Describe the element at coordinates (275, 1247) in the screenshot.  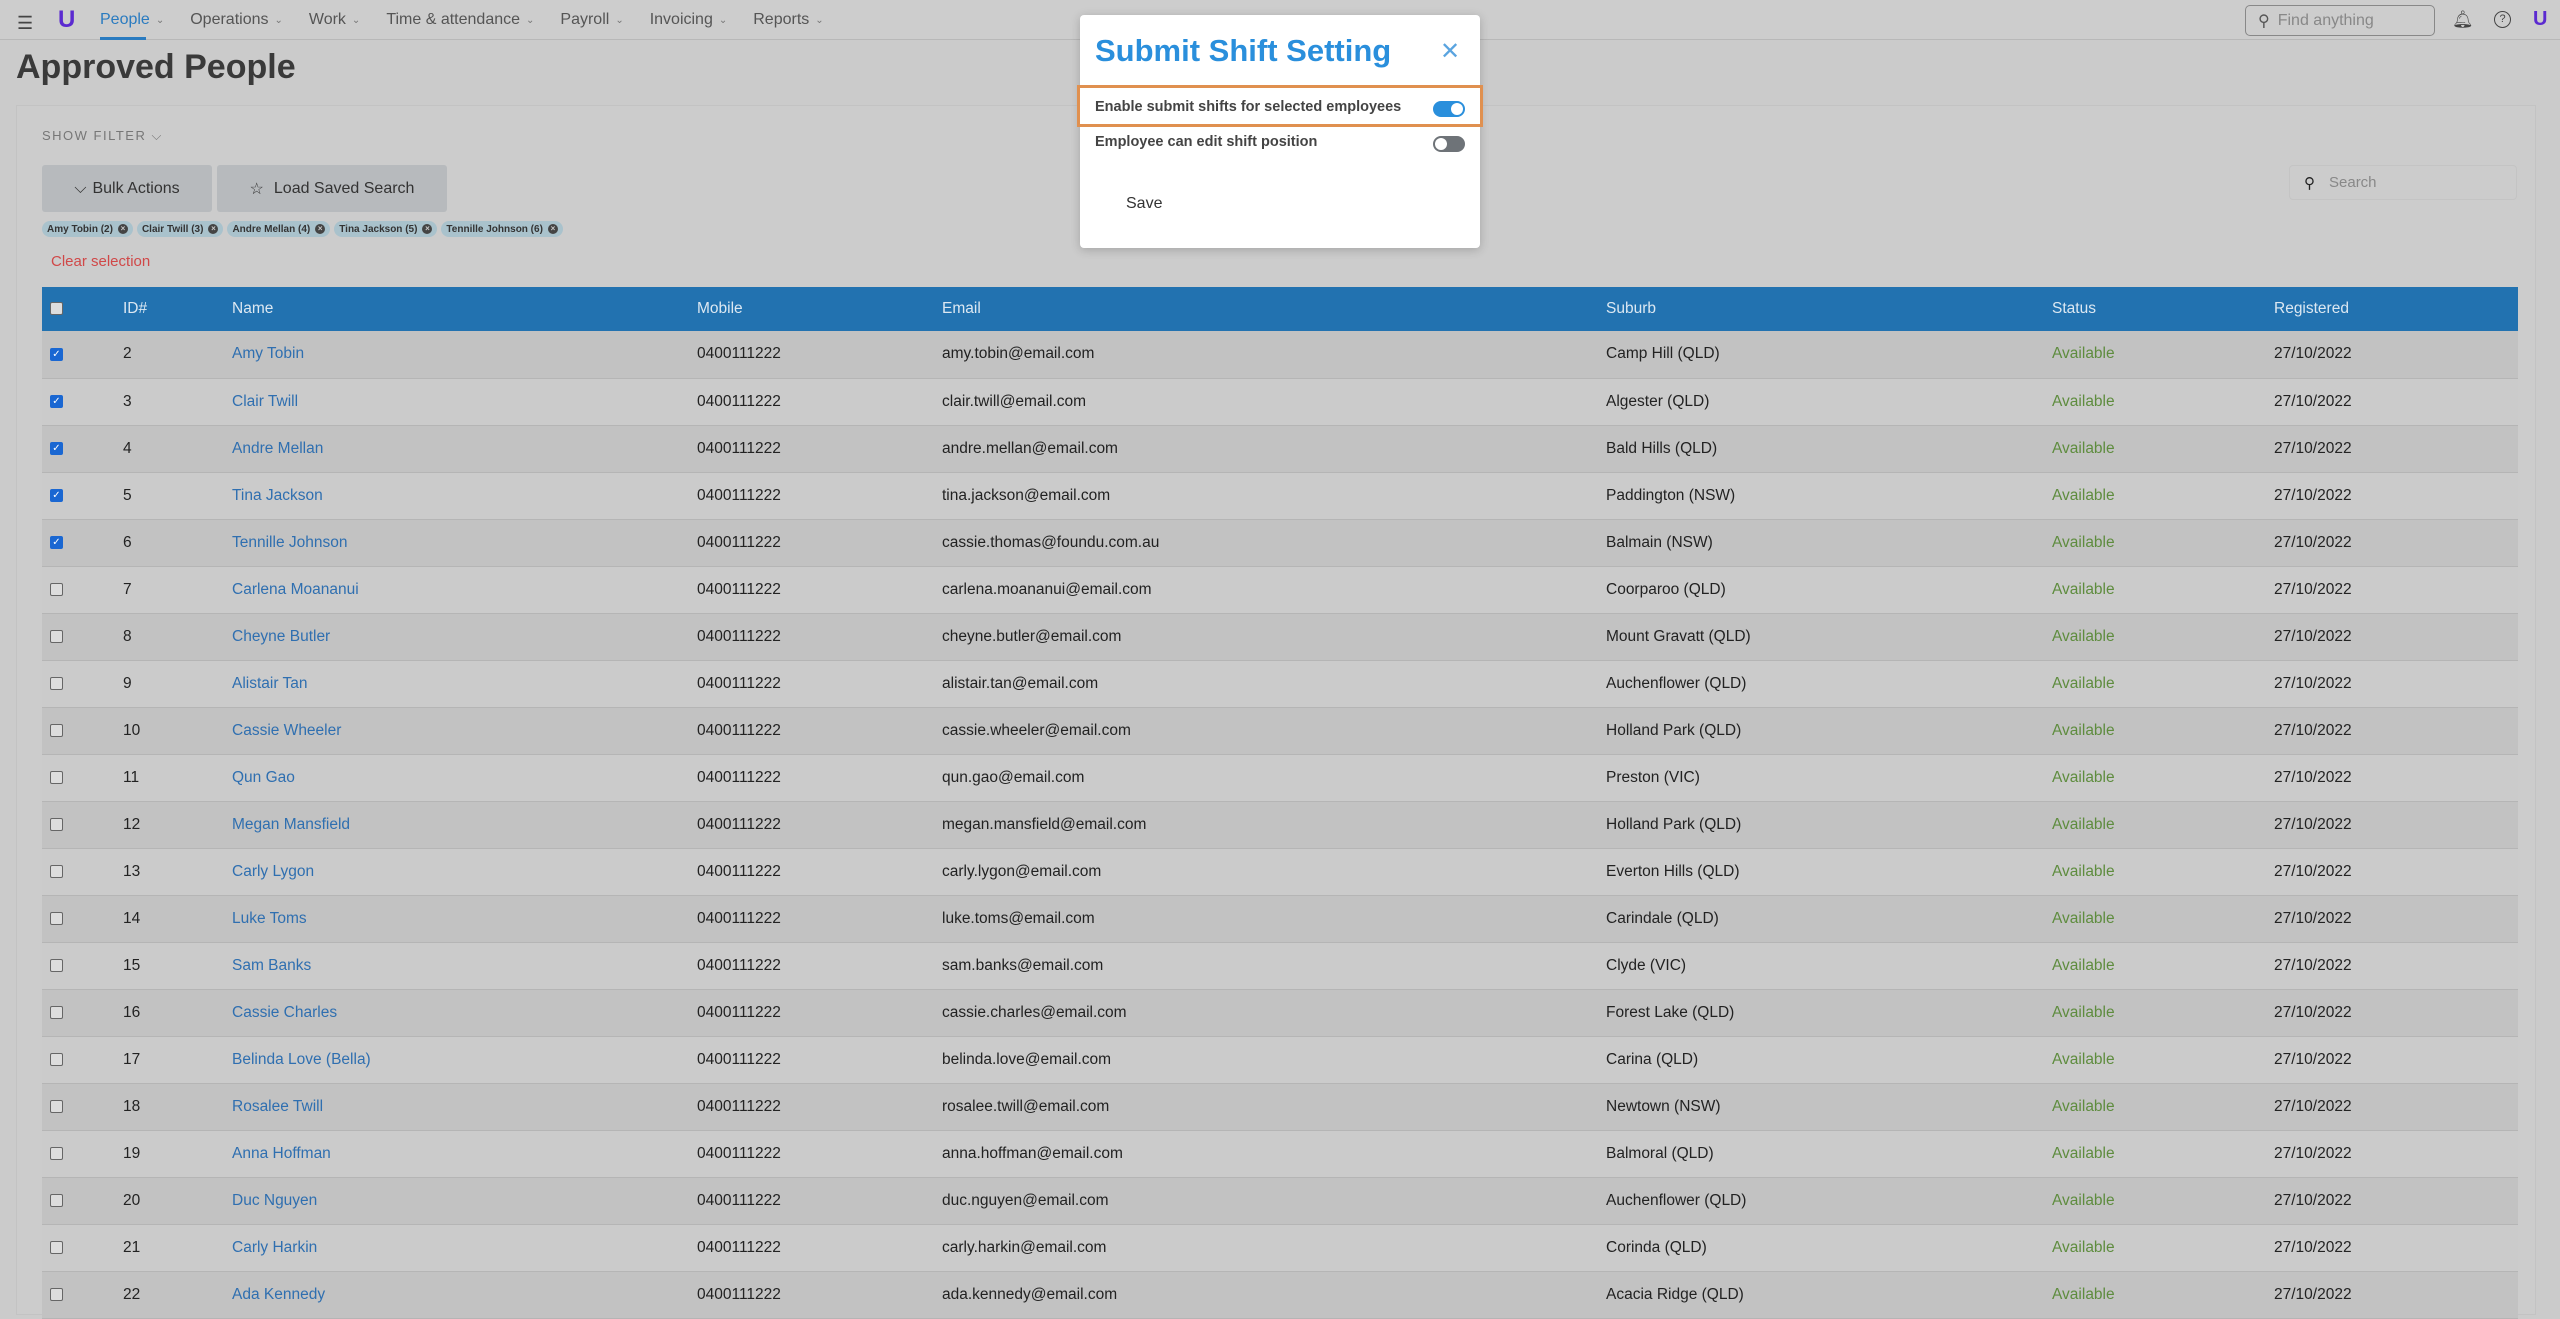
I see `cell-name: Carly Harkin` at that location.